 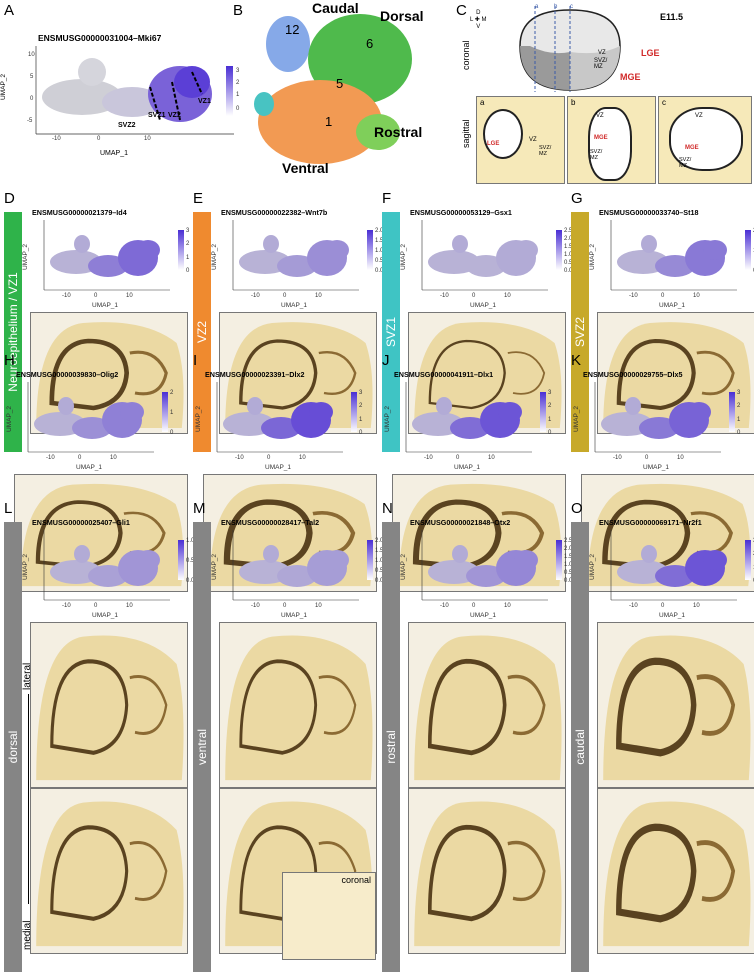 I want to click on panel-d-legend-1: 2, so click(x=188, y=244).